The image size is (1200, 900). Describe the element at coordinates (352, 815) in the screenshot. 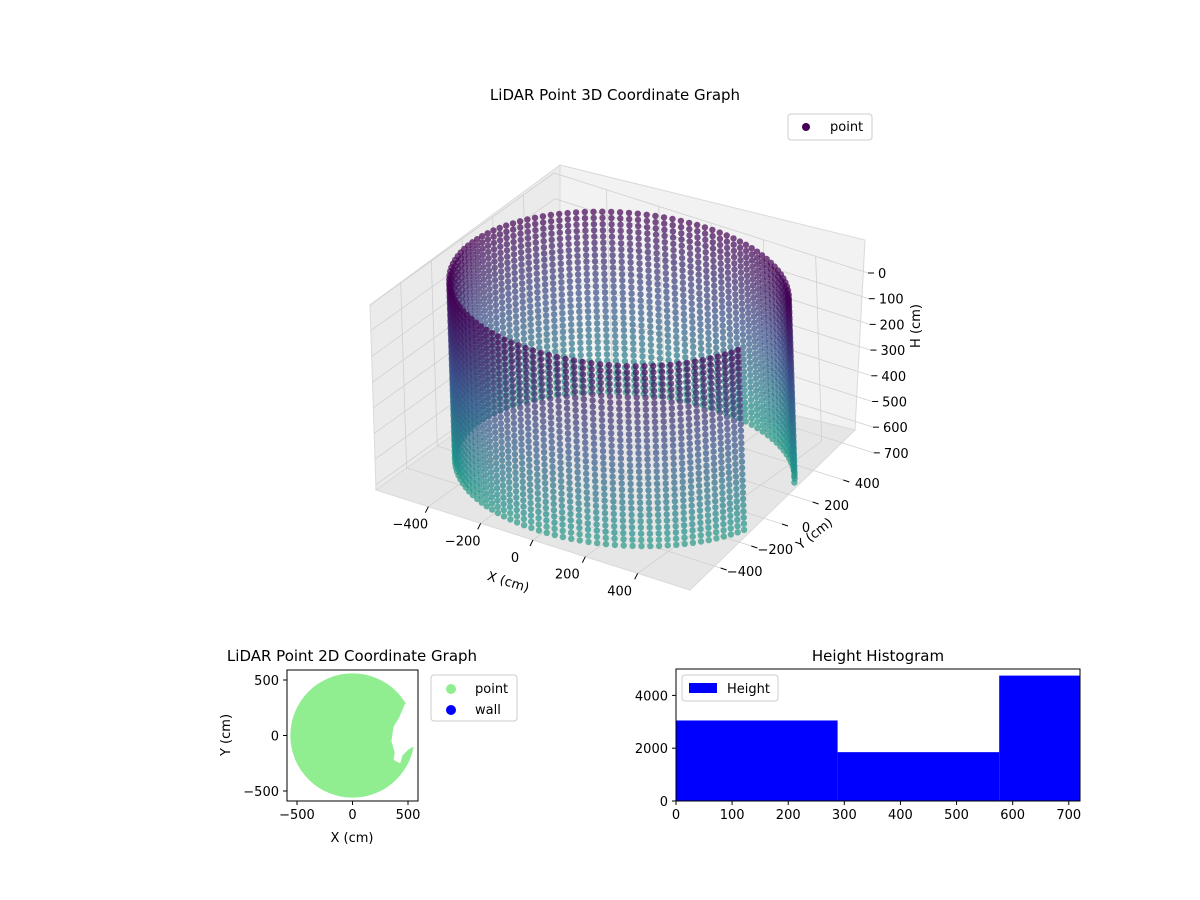

I see `chart-2d-xtick-label: 0` at that location.